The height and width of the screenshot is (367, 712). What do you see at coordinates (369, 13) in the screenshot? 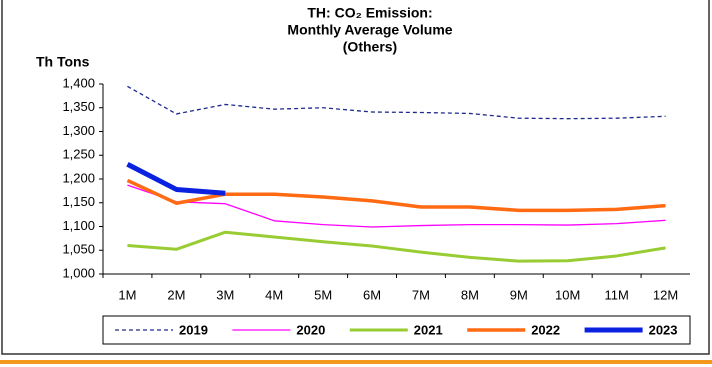
I see `chart-title: TH: CO₂ Emission:` at bounding box center [369, 13].